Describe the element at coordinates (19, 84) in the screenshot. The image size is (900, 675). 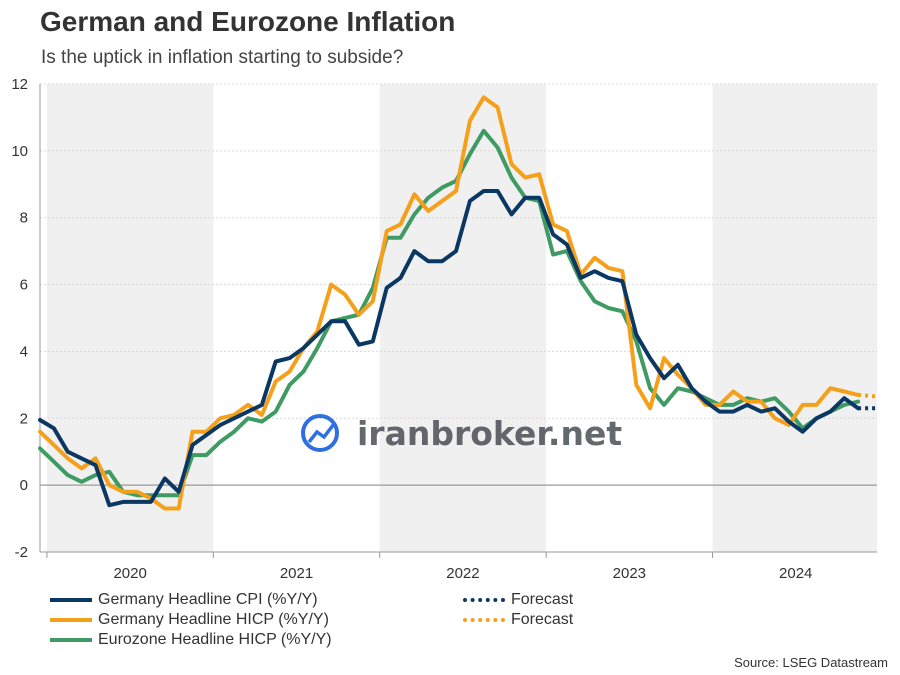
I see `y-tick-label: 12` at that location.